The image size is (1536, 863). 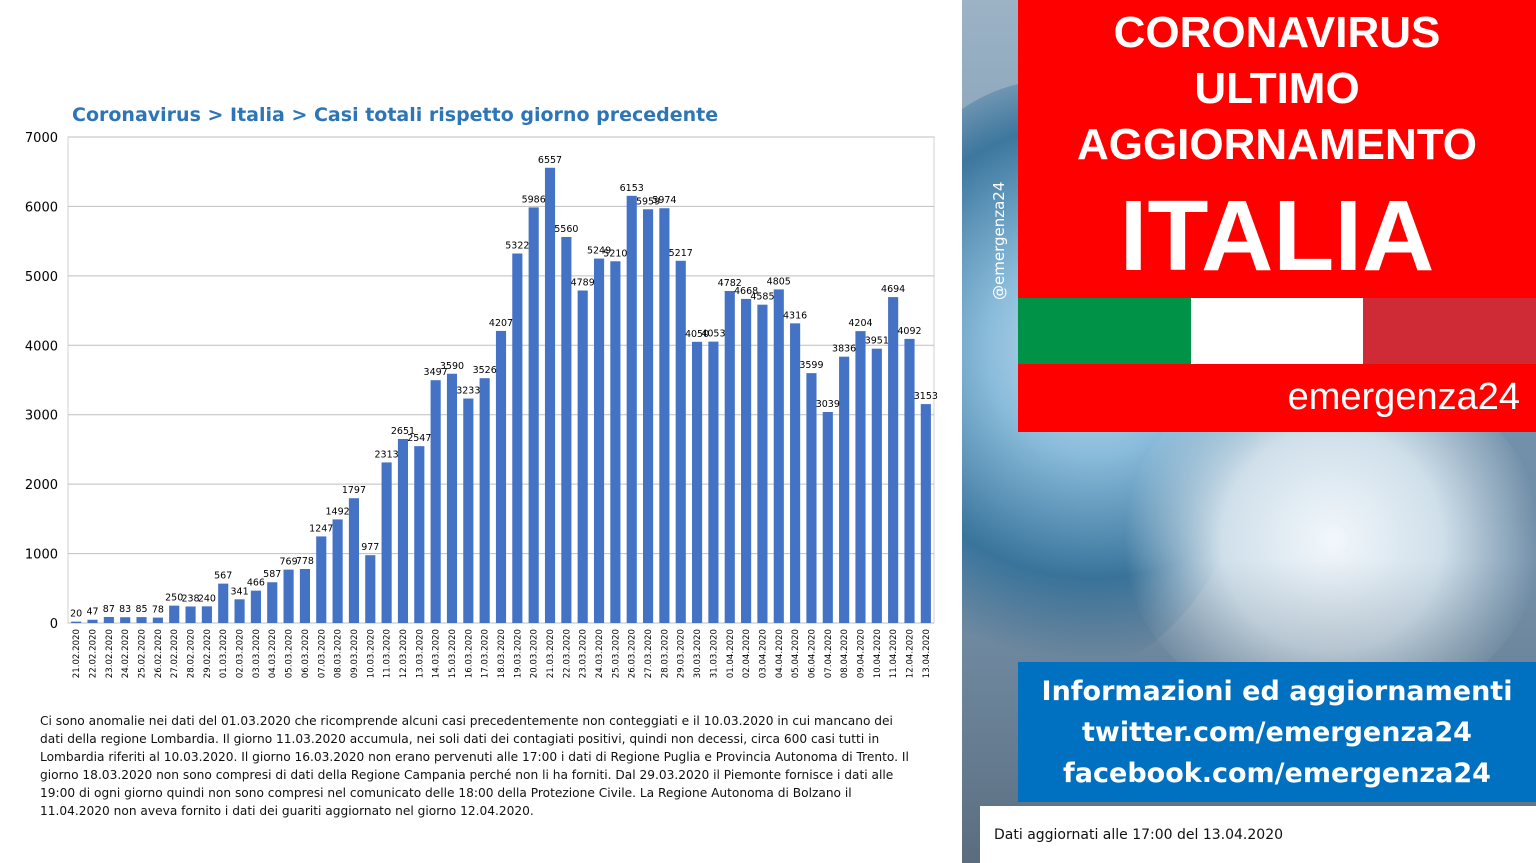 I want to click on data-label: 977, so click(x=370, y=547).